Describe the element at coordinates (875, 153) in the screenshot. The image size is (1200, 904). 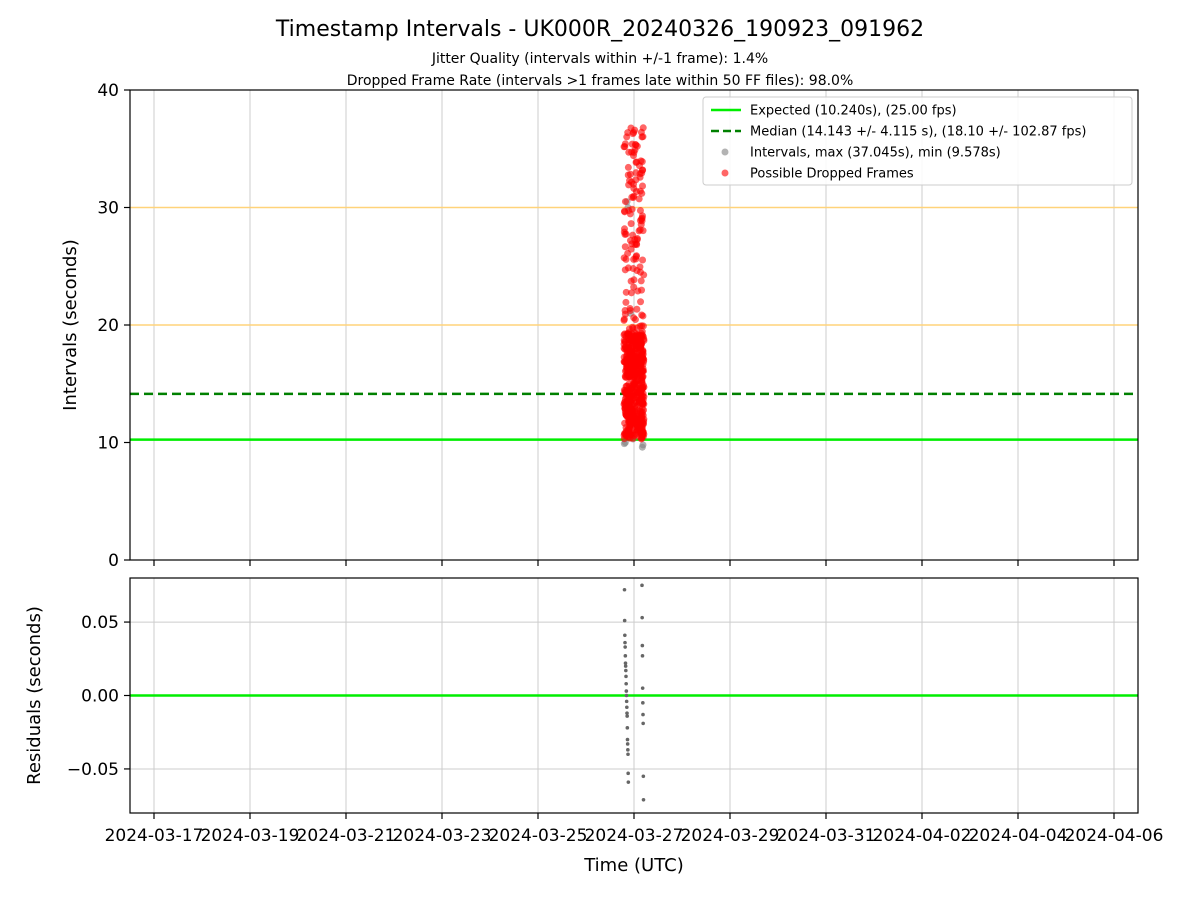
I see `legend-entry: Intervals, max (37.045s), min (9.578s)` at that location.